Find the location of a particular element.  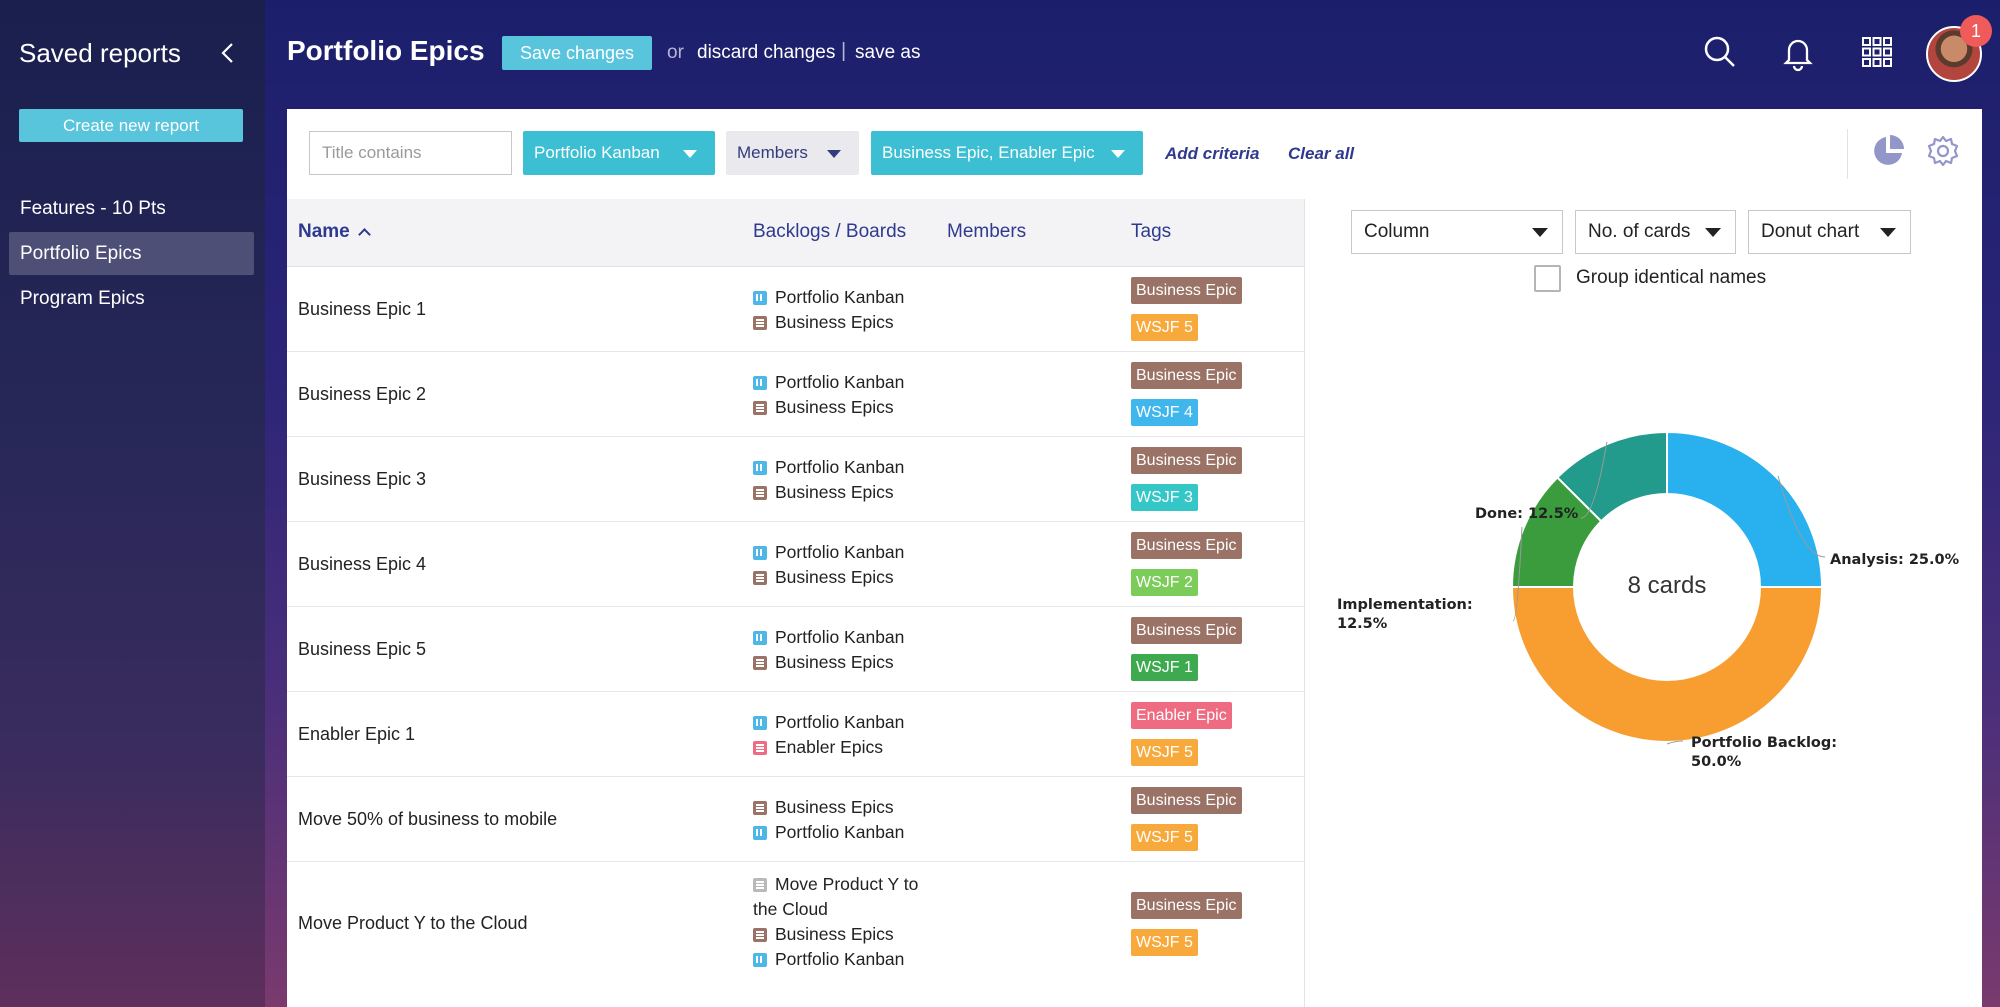

bell-icon is located at coordinates (1798, 55).